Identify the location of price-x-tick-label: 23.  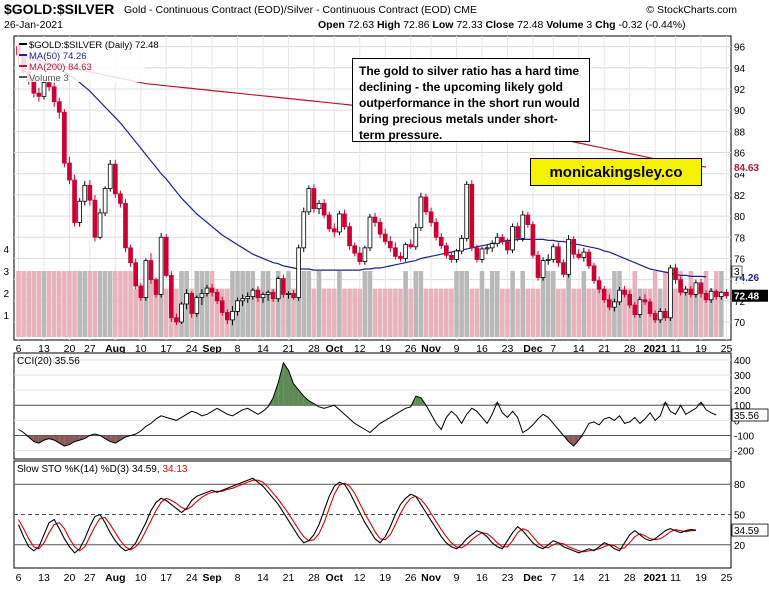
(508, 349).